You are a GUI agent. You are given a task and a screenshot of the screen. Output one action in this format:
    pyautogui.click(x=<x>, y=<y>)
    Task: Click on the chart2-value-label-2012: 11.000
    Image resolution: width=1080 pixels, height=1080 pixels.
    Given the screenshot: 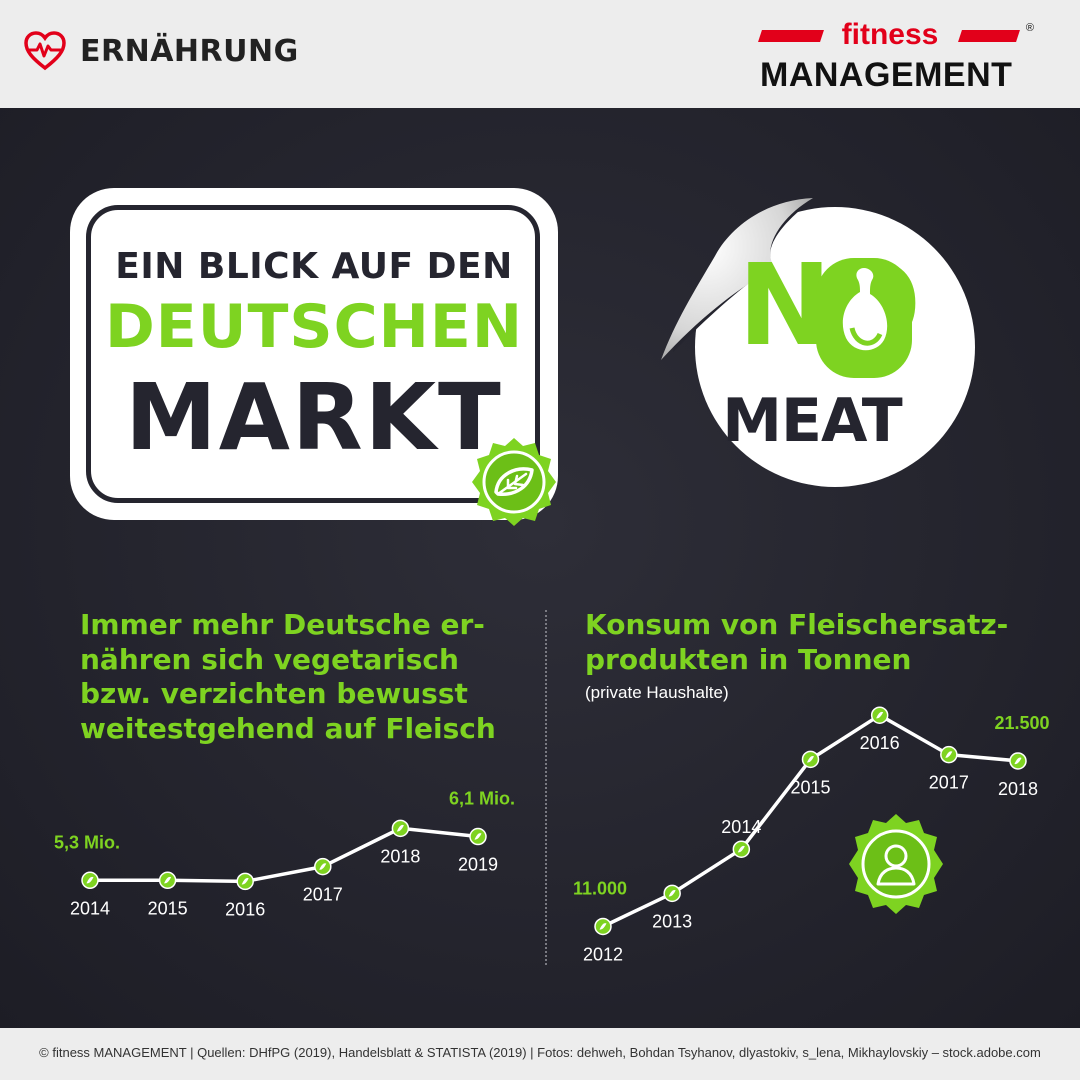 What is the action you would take?
    pyautogui.click(x=600, y=888)
    